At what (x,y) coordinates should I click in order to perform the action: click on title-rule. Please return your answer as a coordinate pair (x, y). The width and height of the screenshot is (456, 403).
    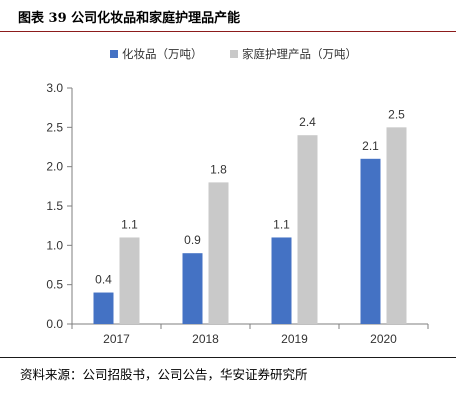
    Looking at the image, I should click on (228, 31).